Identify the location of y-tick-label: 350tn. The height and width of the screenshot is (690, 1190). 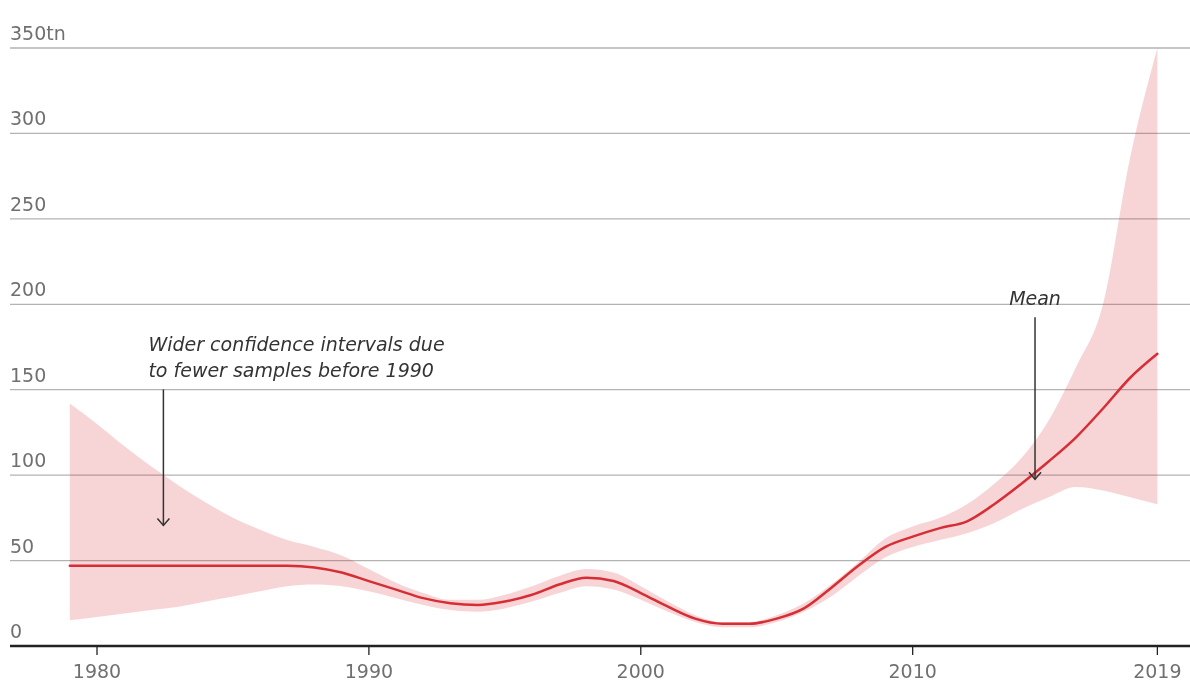
(38, 33).